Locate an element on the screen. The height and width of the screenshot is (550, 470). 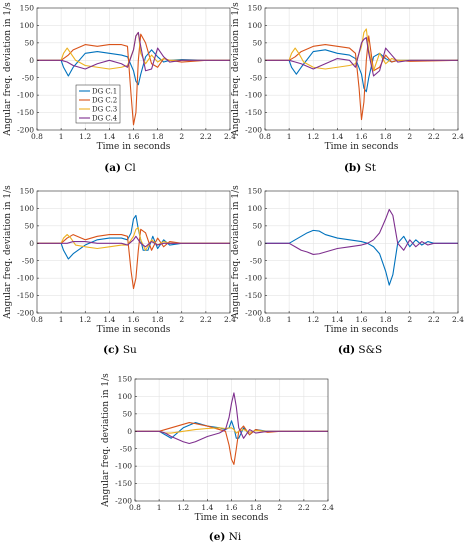
caption-letter: (e) is located at coordinates (217, 537).